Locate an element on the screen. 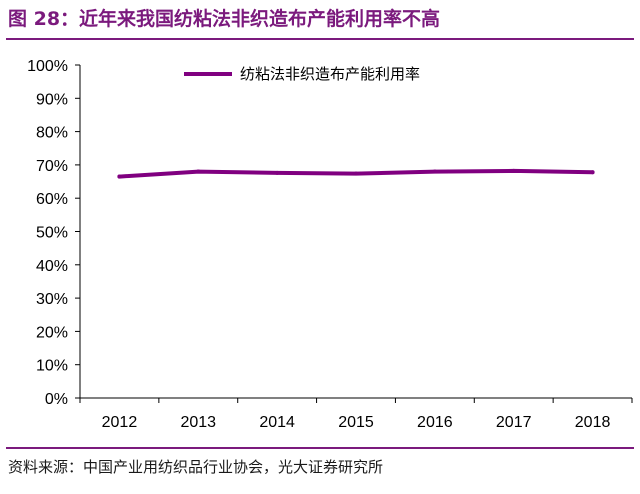 Image resolution: width=640 pixels, height=494 pixels. legend-label: 纺粘法非织造布产能利用率 is located at coordinates (330, 74).